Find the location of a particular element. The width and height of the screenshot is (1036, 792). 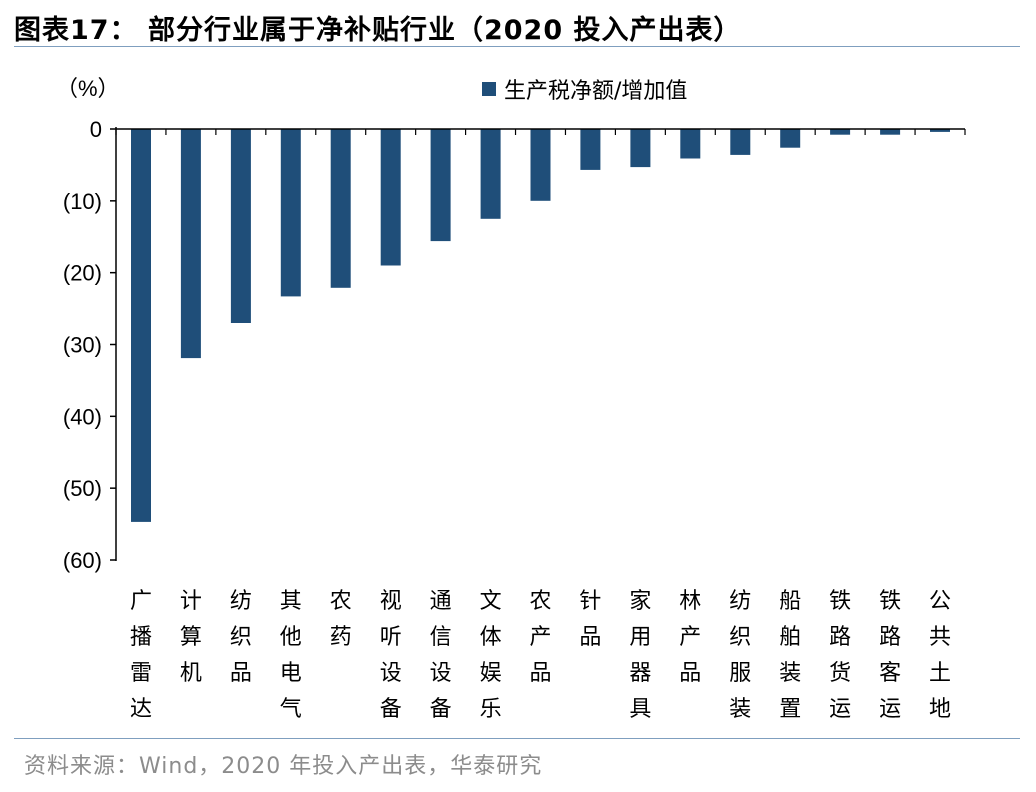

y-tick-label-5: (50) is located at coordinates (82, 488).